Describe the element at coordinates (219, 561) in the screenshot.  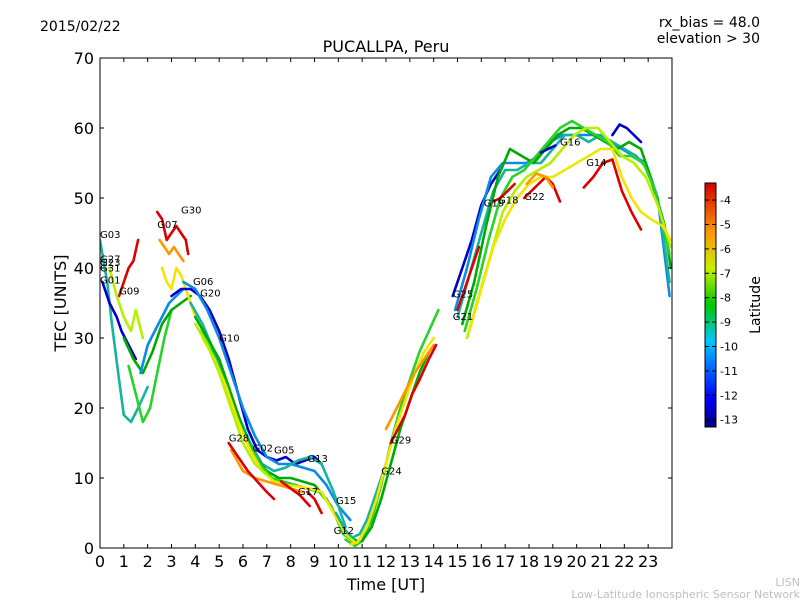
I see `x-tick-label: 5` at that location.